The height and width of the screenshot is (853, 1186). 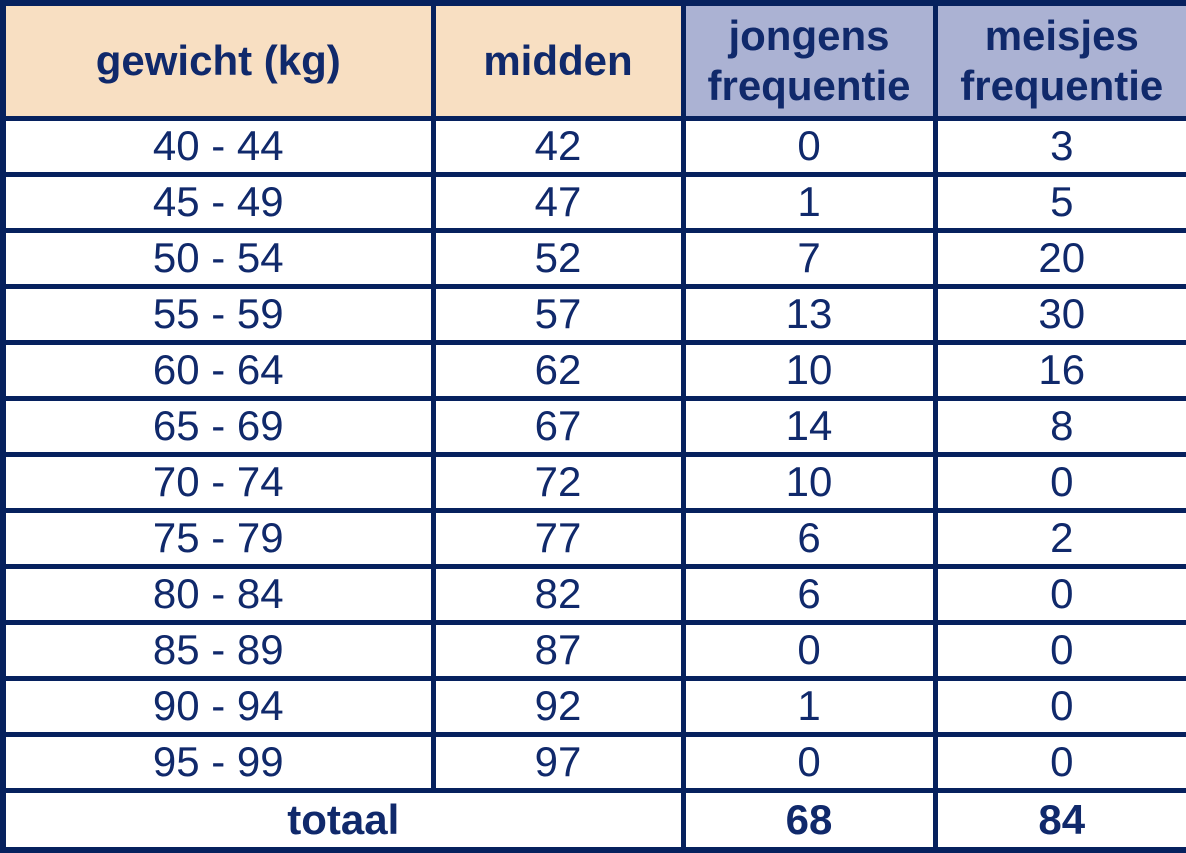 I want to click on table-row: 65 - 69 67 14 8, so click(x=594, y=426).